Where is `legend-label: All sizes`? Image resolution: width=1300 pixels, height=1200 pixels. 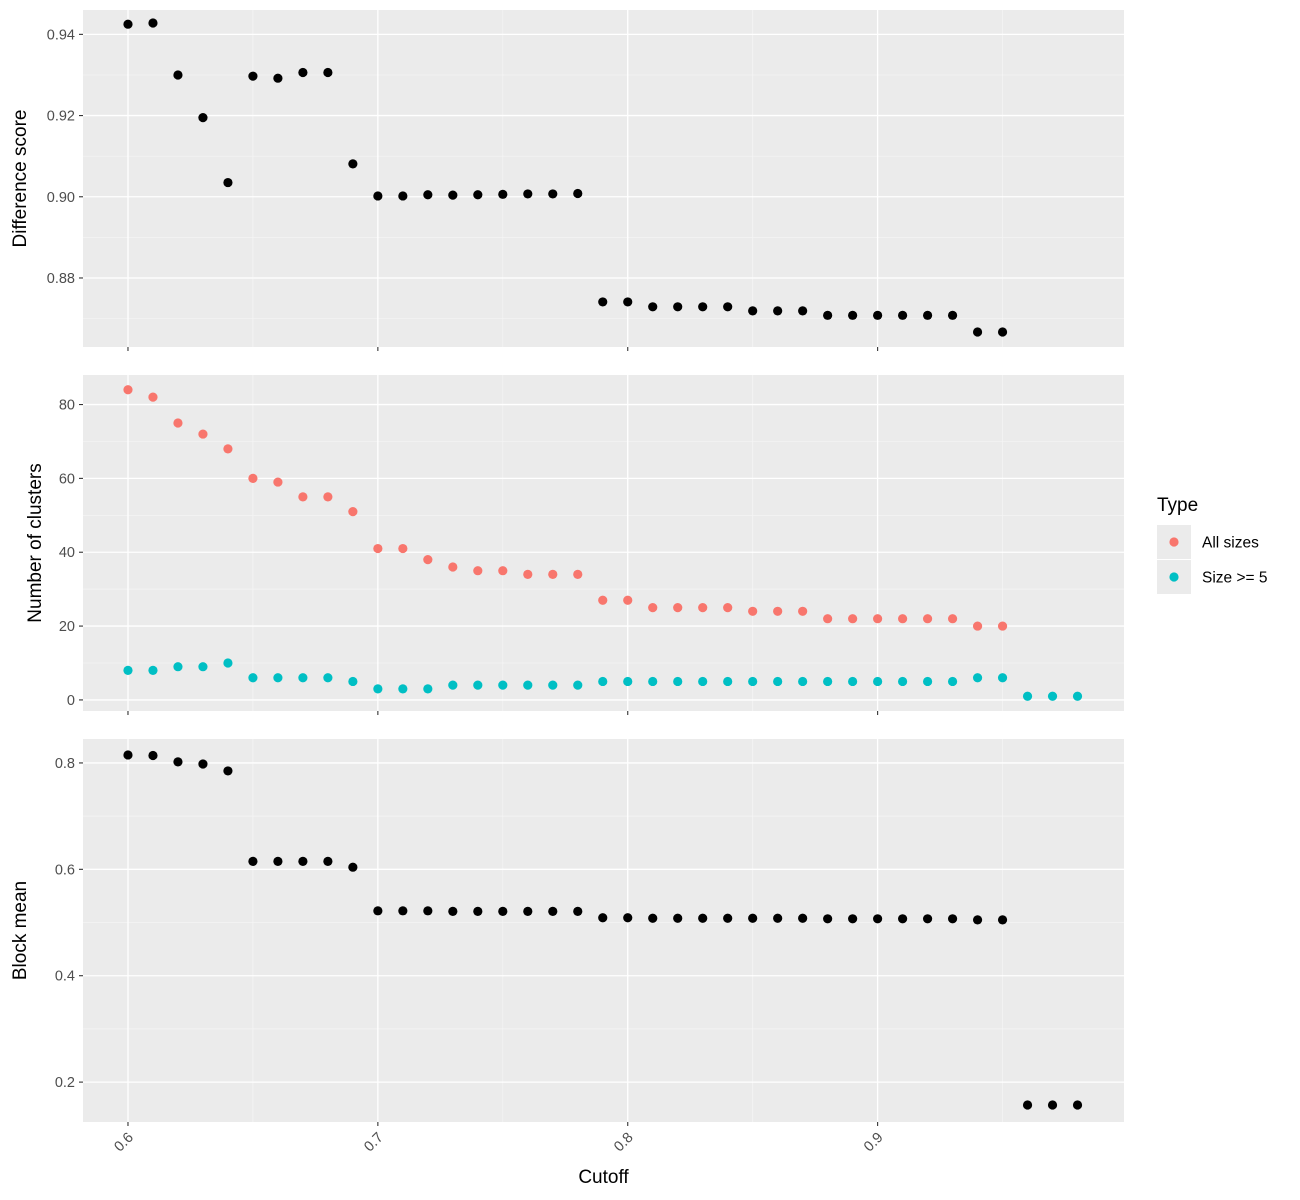
legend-label: All sizes is located at coordinates (1230, 543).